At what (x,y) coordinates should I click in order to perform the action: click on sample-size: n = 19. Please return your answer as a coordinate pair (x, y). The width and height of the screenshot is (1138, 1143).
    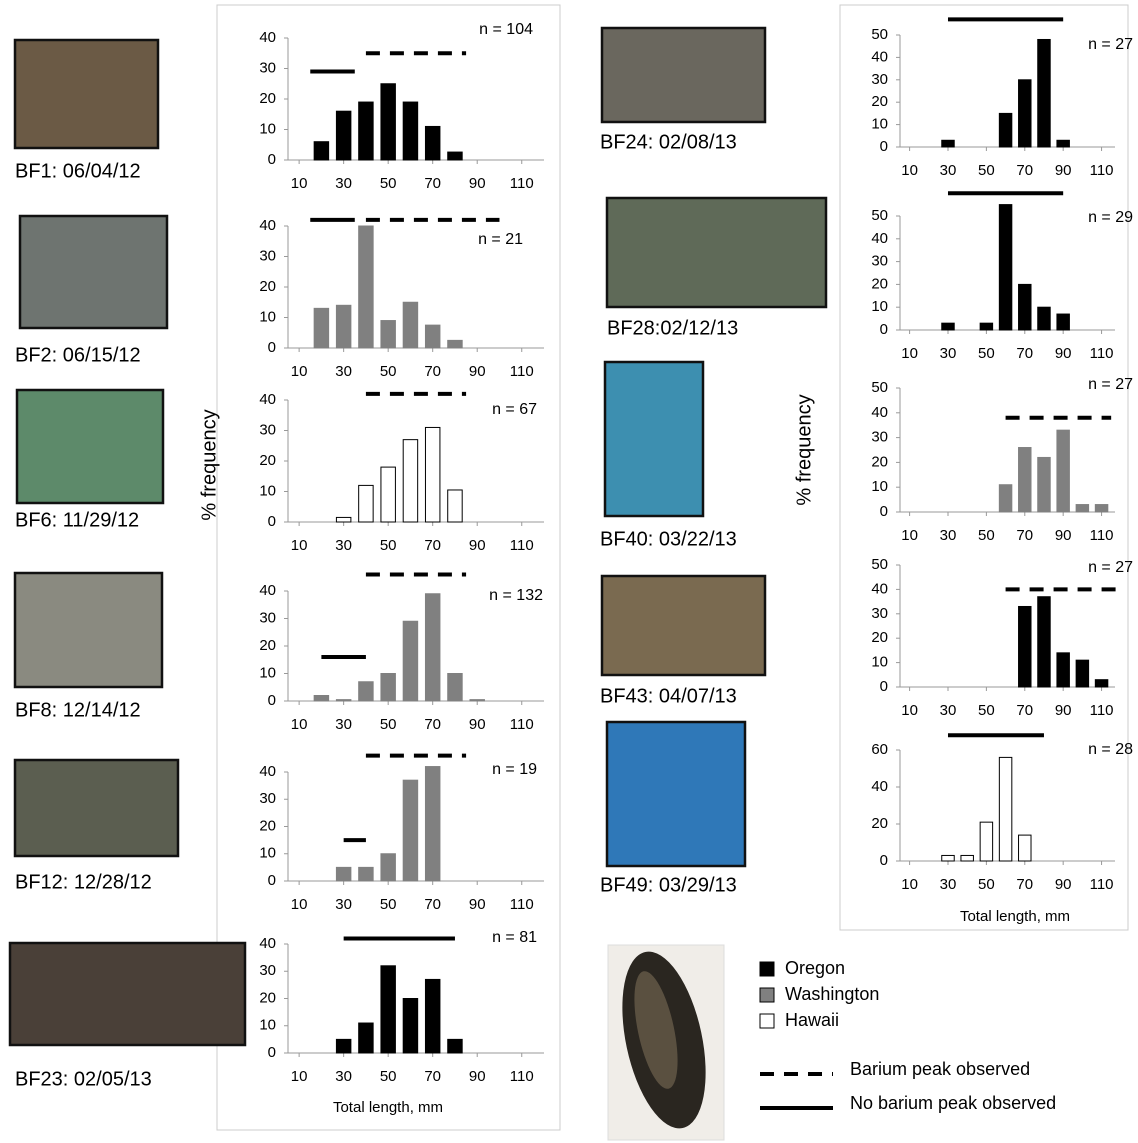
    Looking at the image, I should click on (514, 769).